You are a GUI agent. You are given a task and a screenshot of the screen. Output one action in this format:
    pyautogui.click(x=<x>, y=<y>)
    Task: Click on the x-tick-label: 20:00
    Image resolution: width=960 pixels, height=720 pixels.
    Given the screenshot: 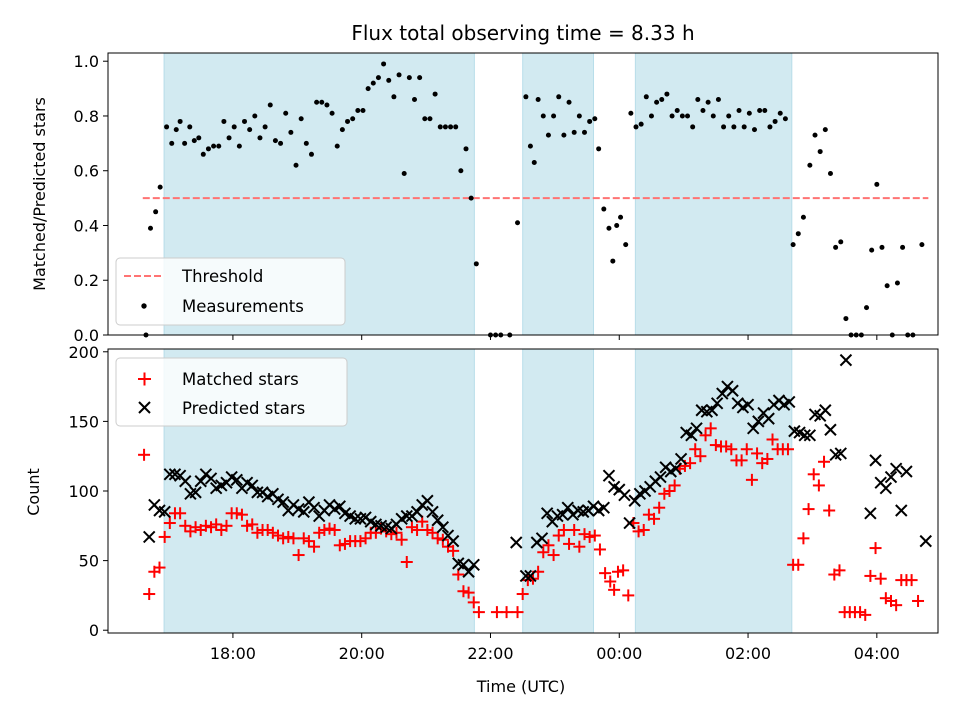 What is the action you would take?
    pyautogui.click(x=362, y=653)
    